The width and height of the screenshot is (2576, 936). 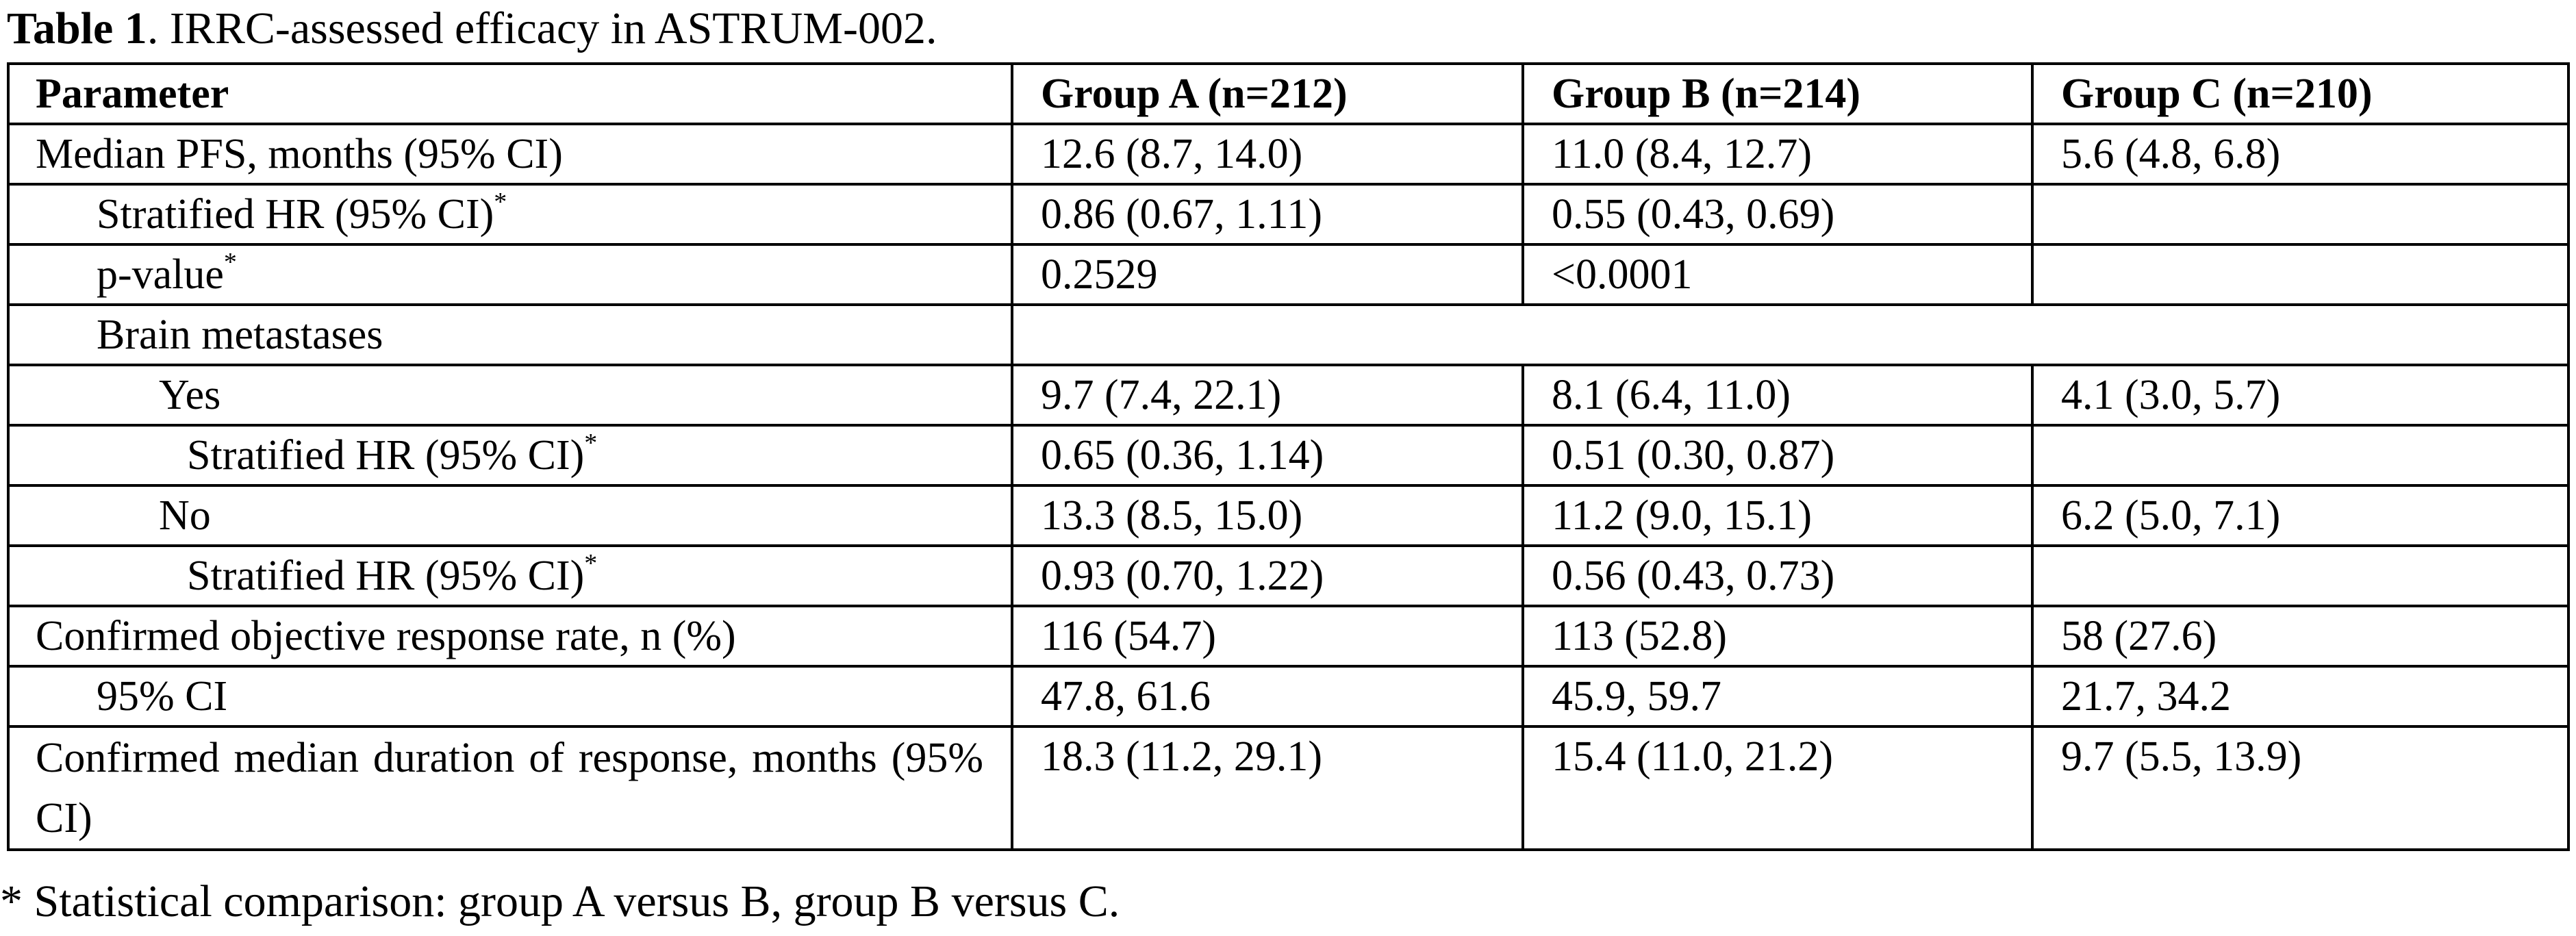 I want to click on cell: 0.65 (0.36, 1.14), so click(x=1267, y=455).